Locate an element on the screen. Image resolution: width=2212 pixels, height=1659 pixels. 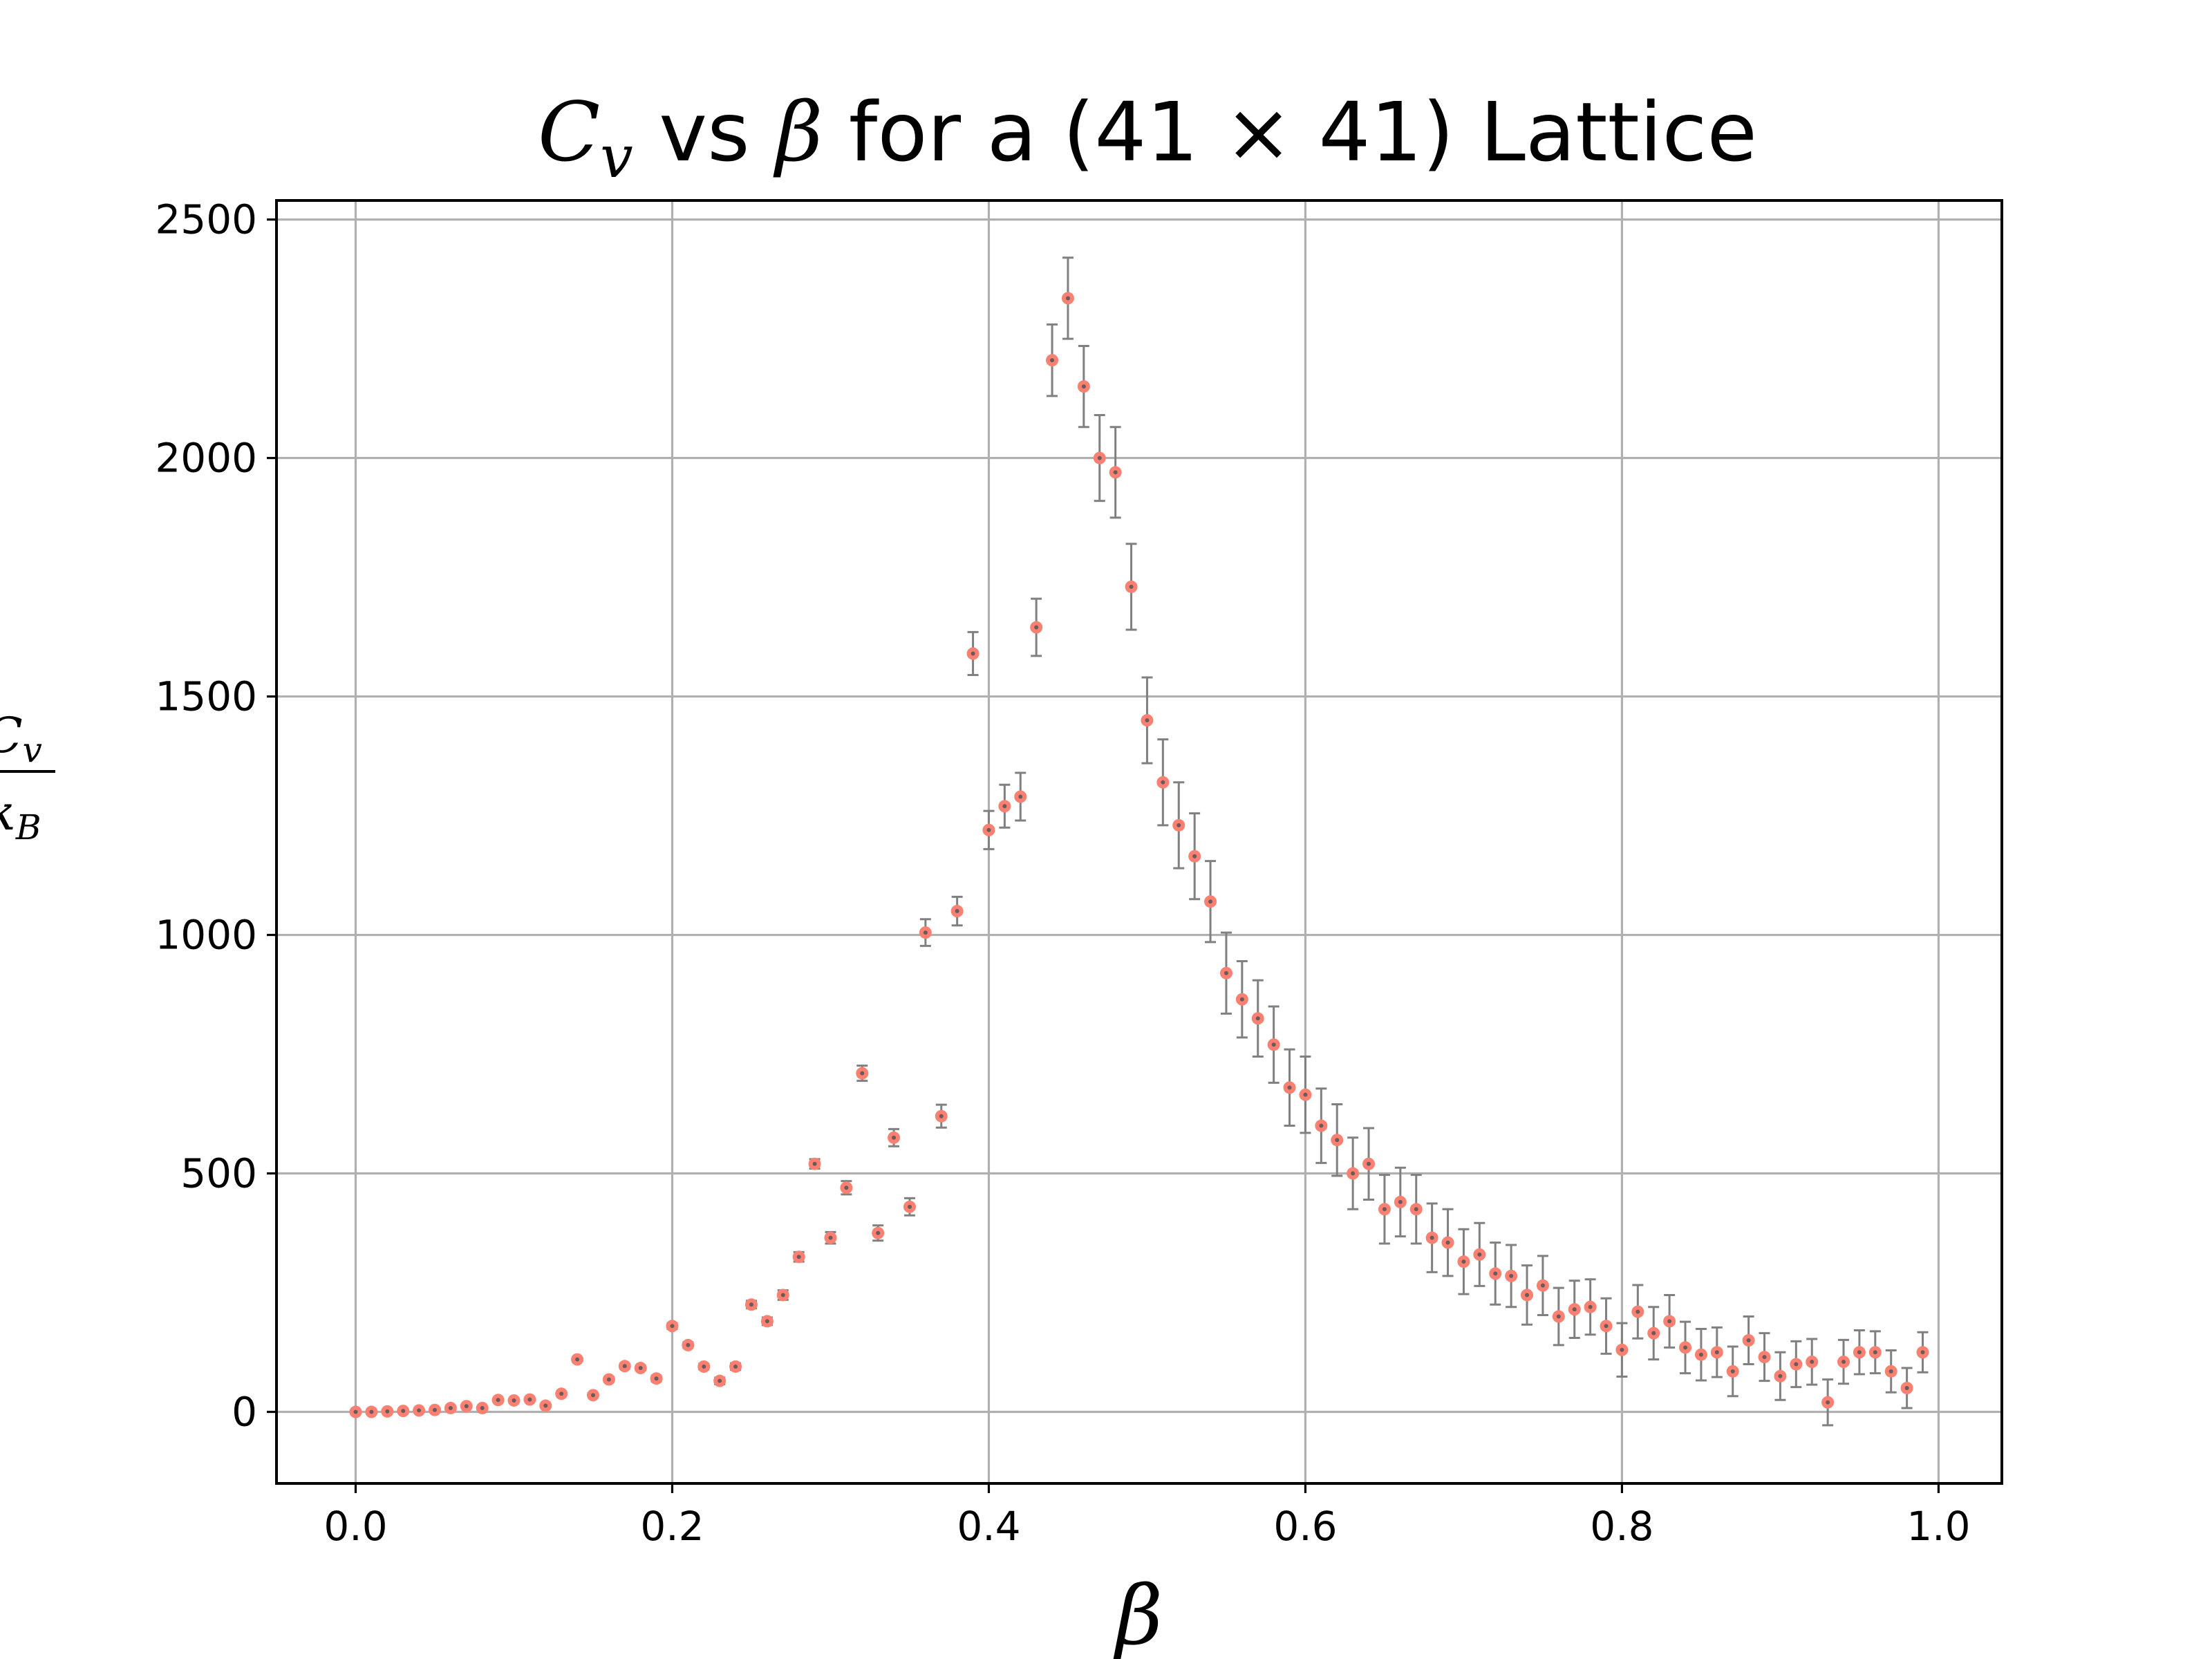
title-vs: vs is located at coordinates (704, 132).